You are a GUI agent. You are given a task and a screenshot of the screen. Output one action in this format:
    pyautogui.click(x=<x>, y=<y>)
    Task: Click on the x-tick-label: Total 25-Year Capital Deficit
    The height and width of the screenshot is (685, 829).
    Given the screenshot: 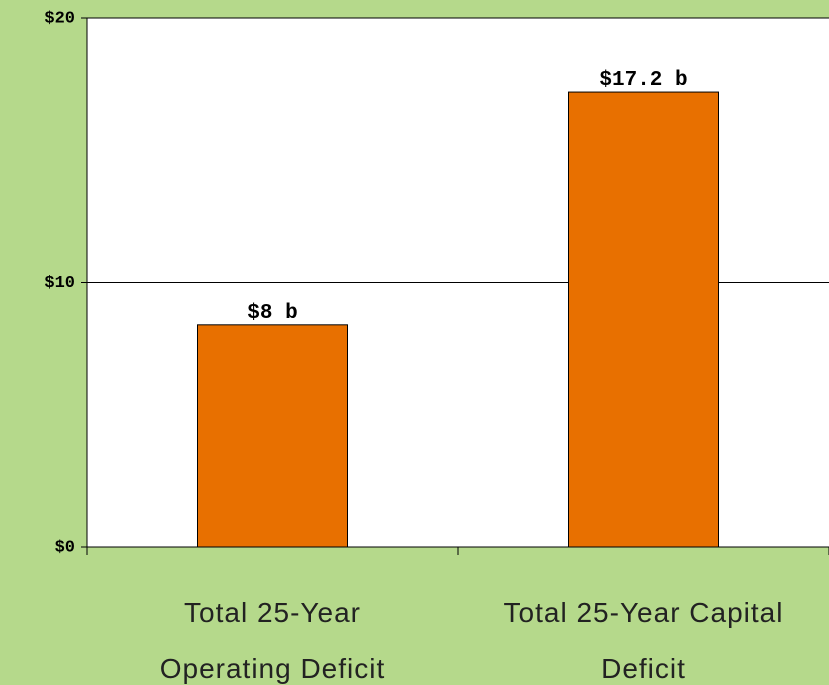 What is the action you would take?
    pyautogui.click(x=643, y=640)
    